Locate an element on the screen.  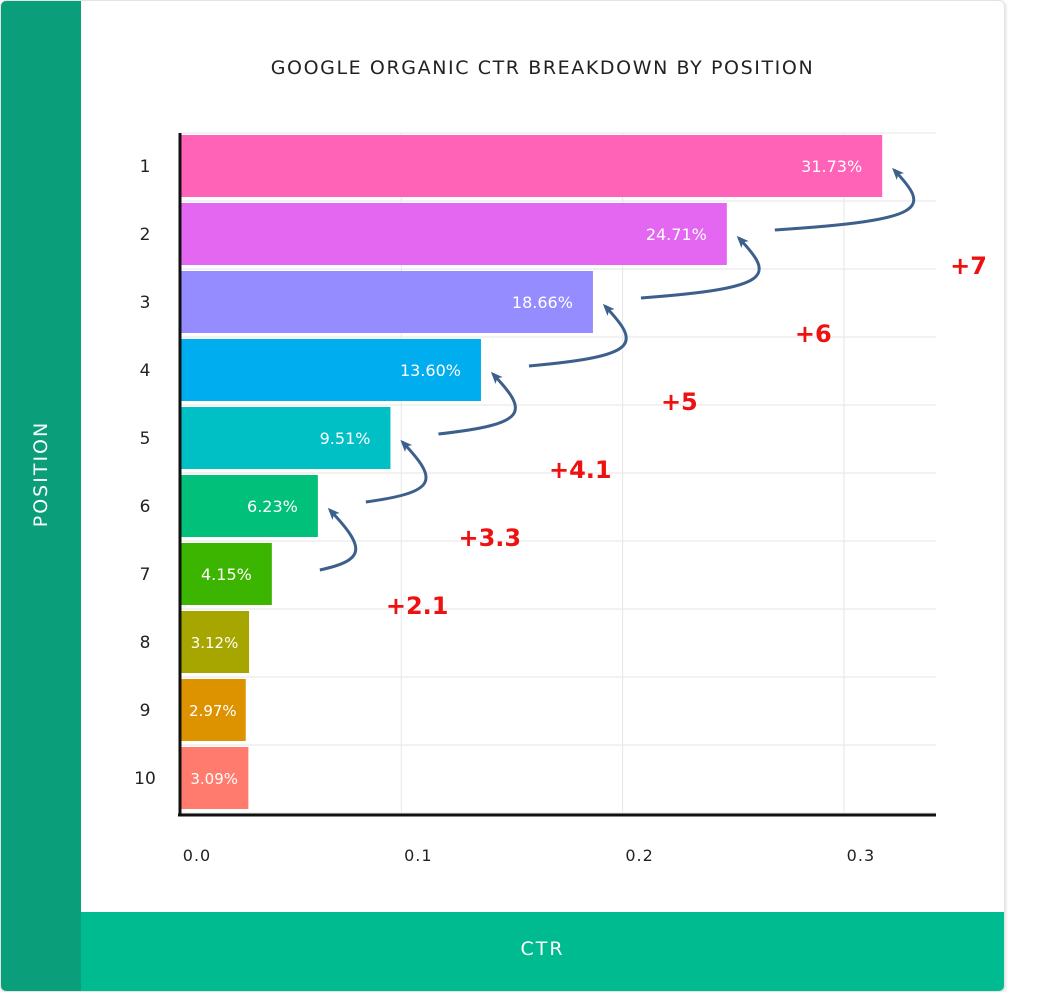
y-tick-label: 2 is located at coordinates (145, 235).